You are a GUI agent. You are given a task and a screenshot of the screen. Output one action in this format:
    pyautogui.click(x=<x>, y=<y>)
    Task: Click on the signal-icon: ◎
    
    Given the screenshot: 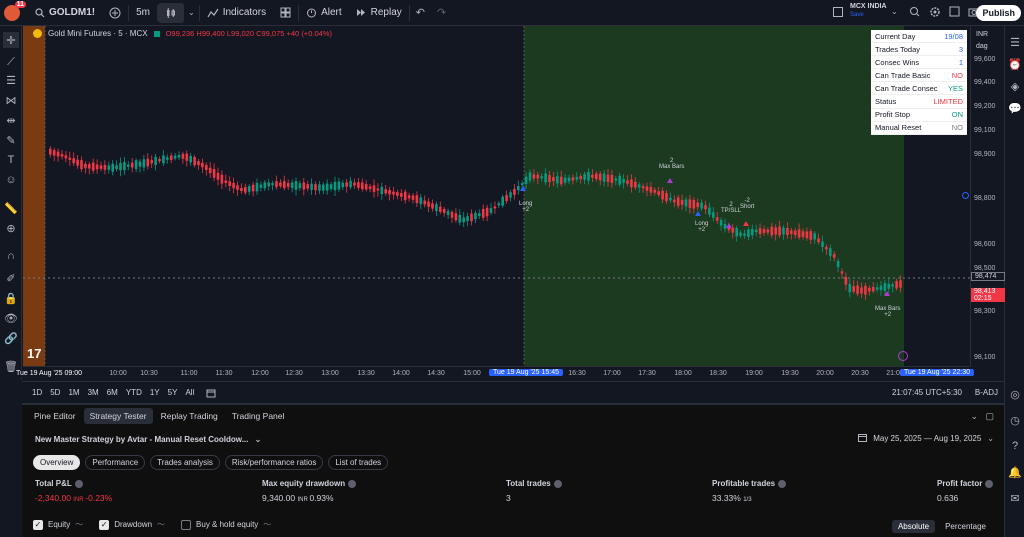 What is the action you would take?
    pyautogui.click(x=1015, y=394)
    